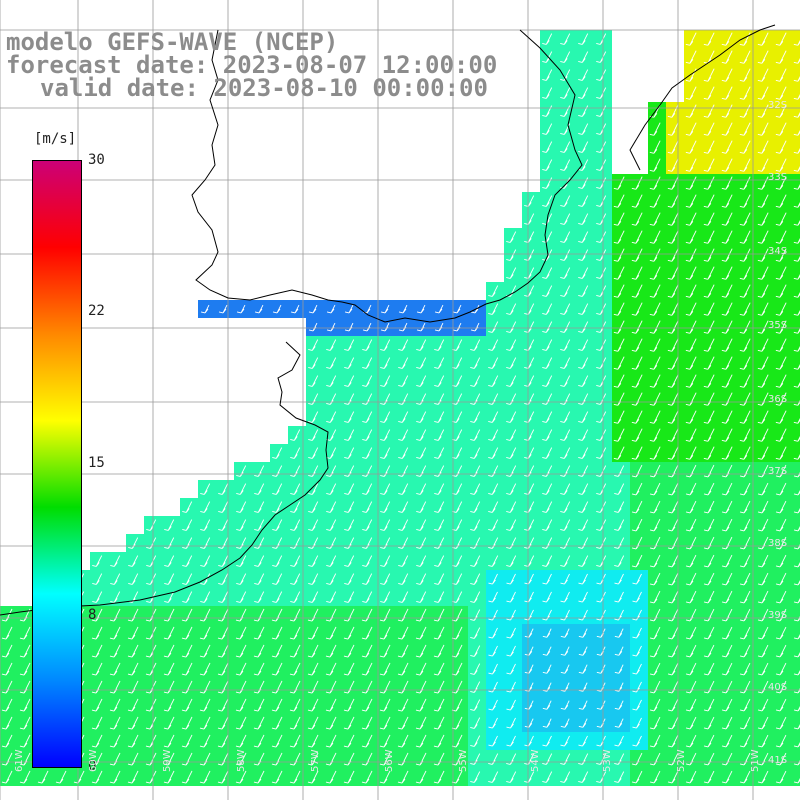 The width and height of the screenshot is (800, 800). What do you see at coordinates (315, 760) in the screenshot?
I see `lon-label: 57W` at bounding box center [315, 760].